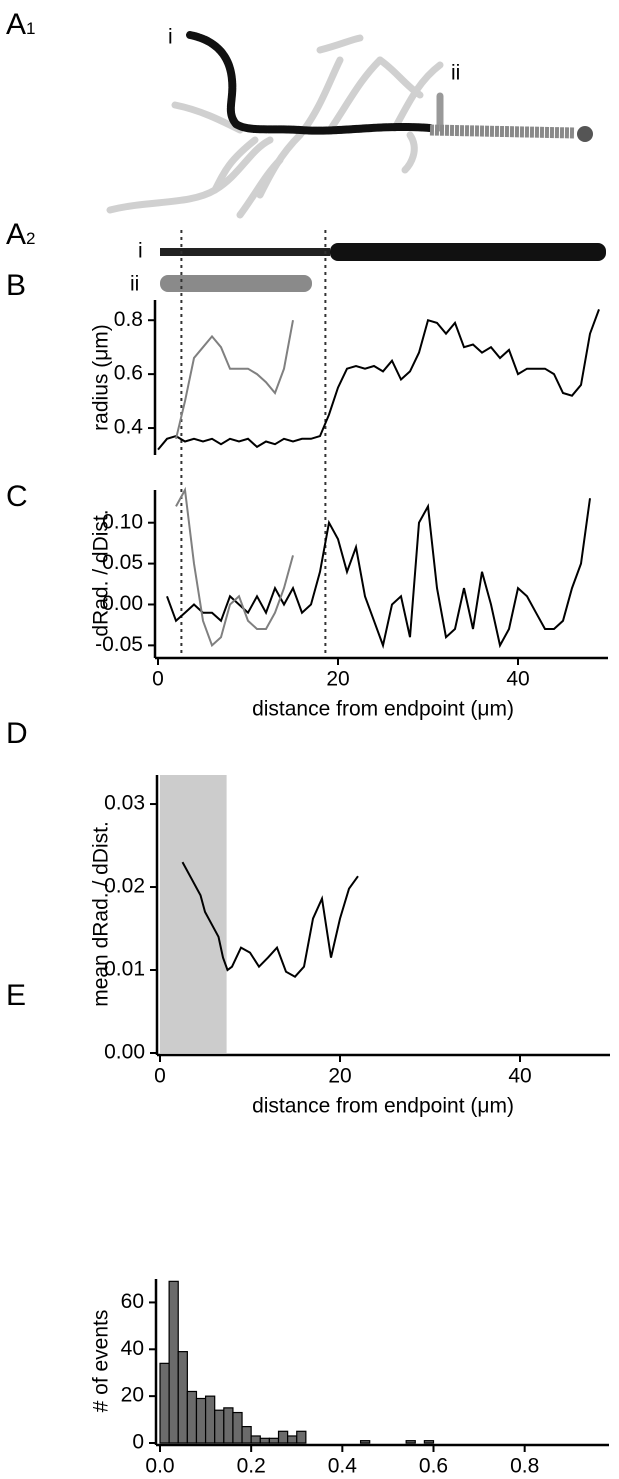 The image size is (619, 1479). Describe the element at coordinates (16, 285) in the screenshot. I see `panel-label: B` at that location.